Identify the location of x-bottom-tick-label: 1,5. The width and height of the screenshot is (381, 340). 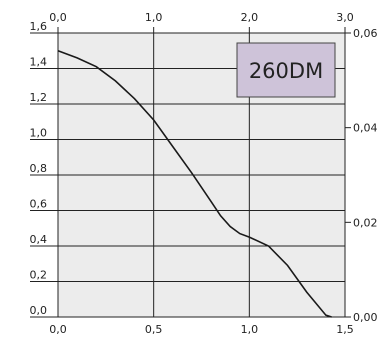
(345, 329).